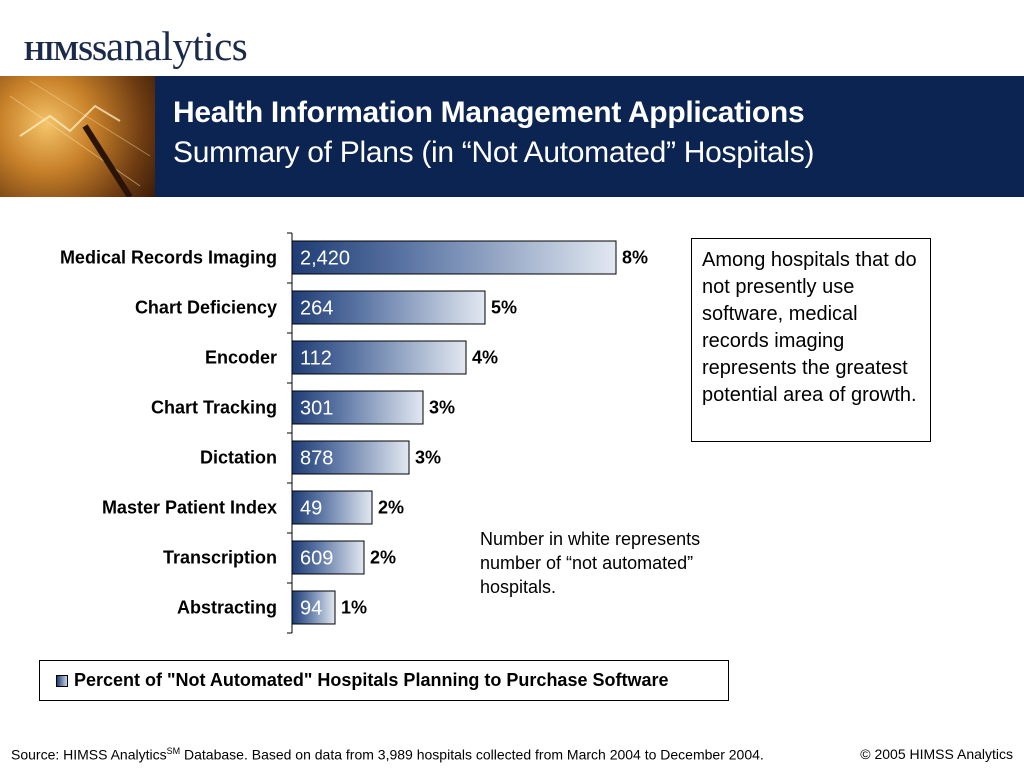 Image resolution: width=1024 pixels, height=768 pixels. I want to click on category-label: Dictation, so click(238, 458).